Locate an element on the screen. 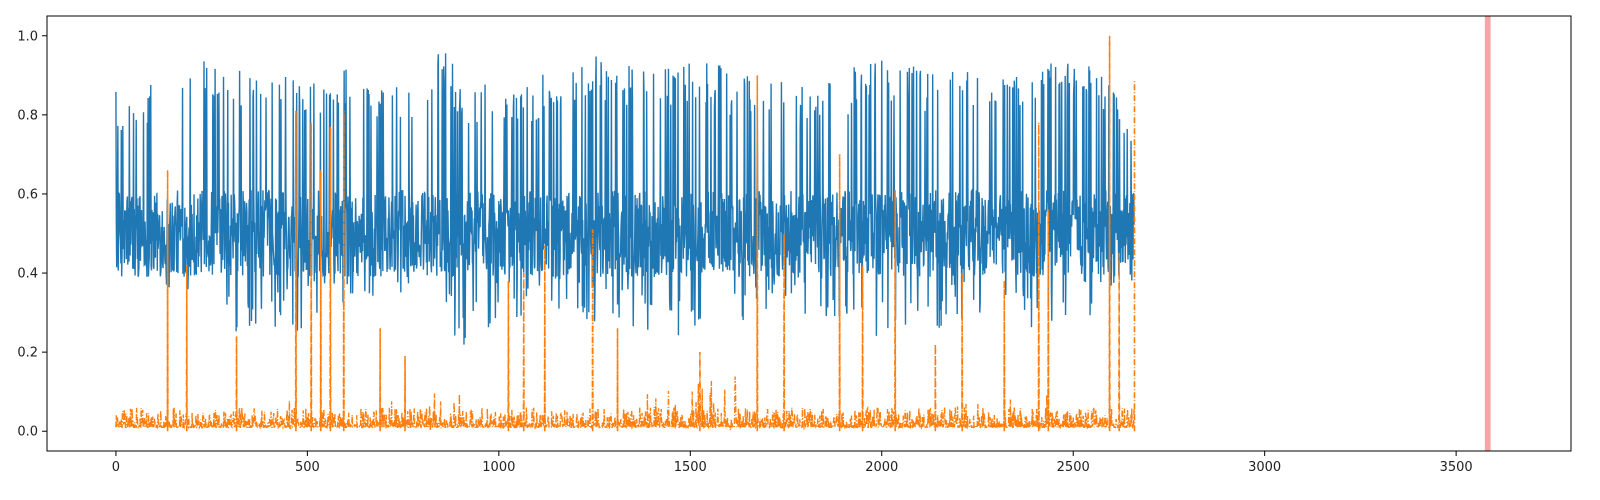 The width and height of the screenshot is (1600, 500). x-tick-label-3000: 3000 is located at coordinates (1264, 467).